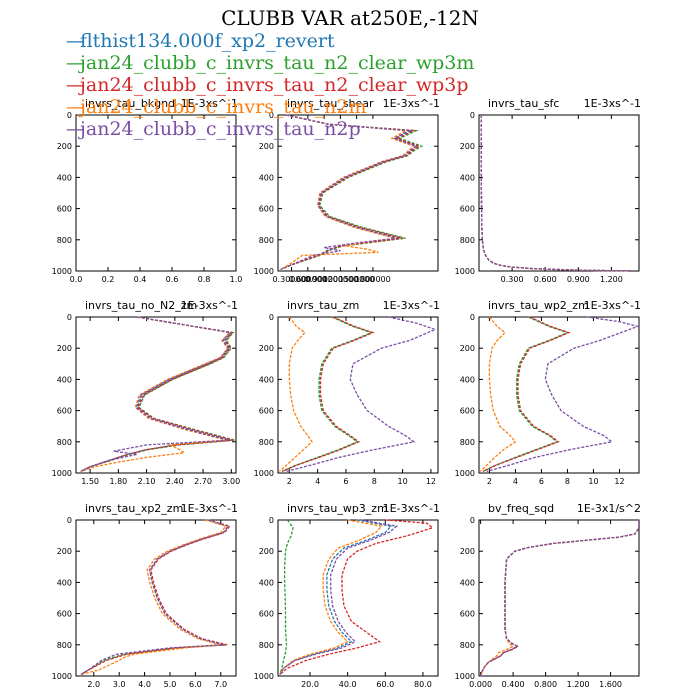 This screenshot has height=700, width=700. I want to click on legend-label: jan24_clubb_c_invrs_tau_n2_clear_wp3p, so click(274, 85).